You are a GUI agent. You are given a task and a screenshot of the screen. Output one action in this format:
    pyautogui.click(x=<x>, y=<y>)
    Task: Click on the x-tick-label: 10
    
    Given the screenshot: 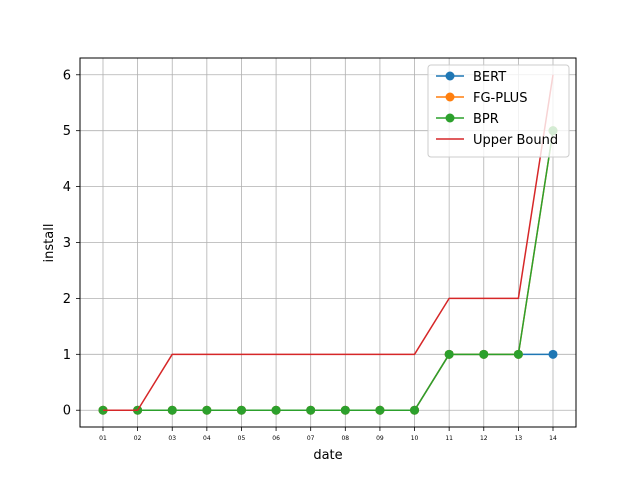 What is the action you would take?
    pyautogui.click(x=415, y=438)
    